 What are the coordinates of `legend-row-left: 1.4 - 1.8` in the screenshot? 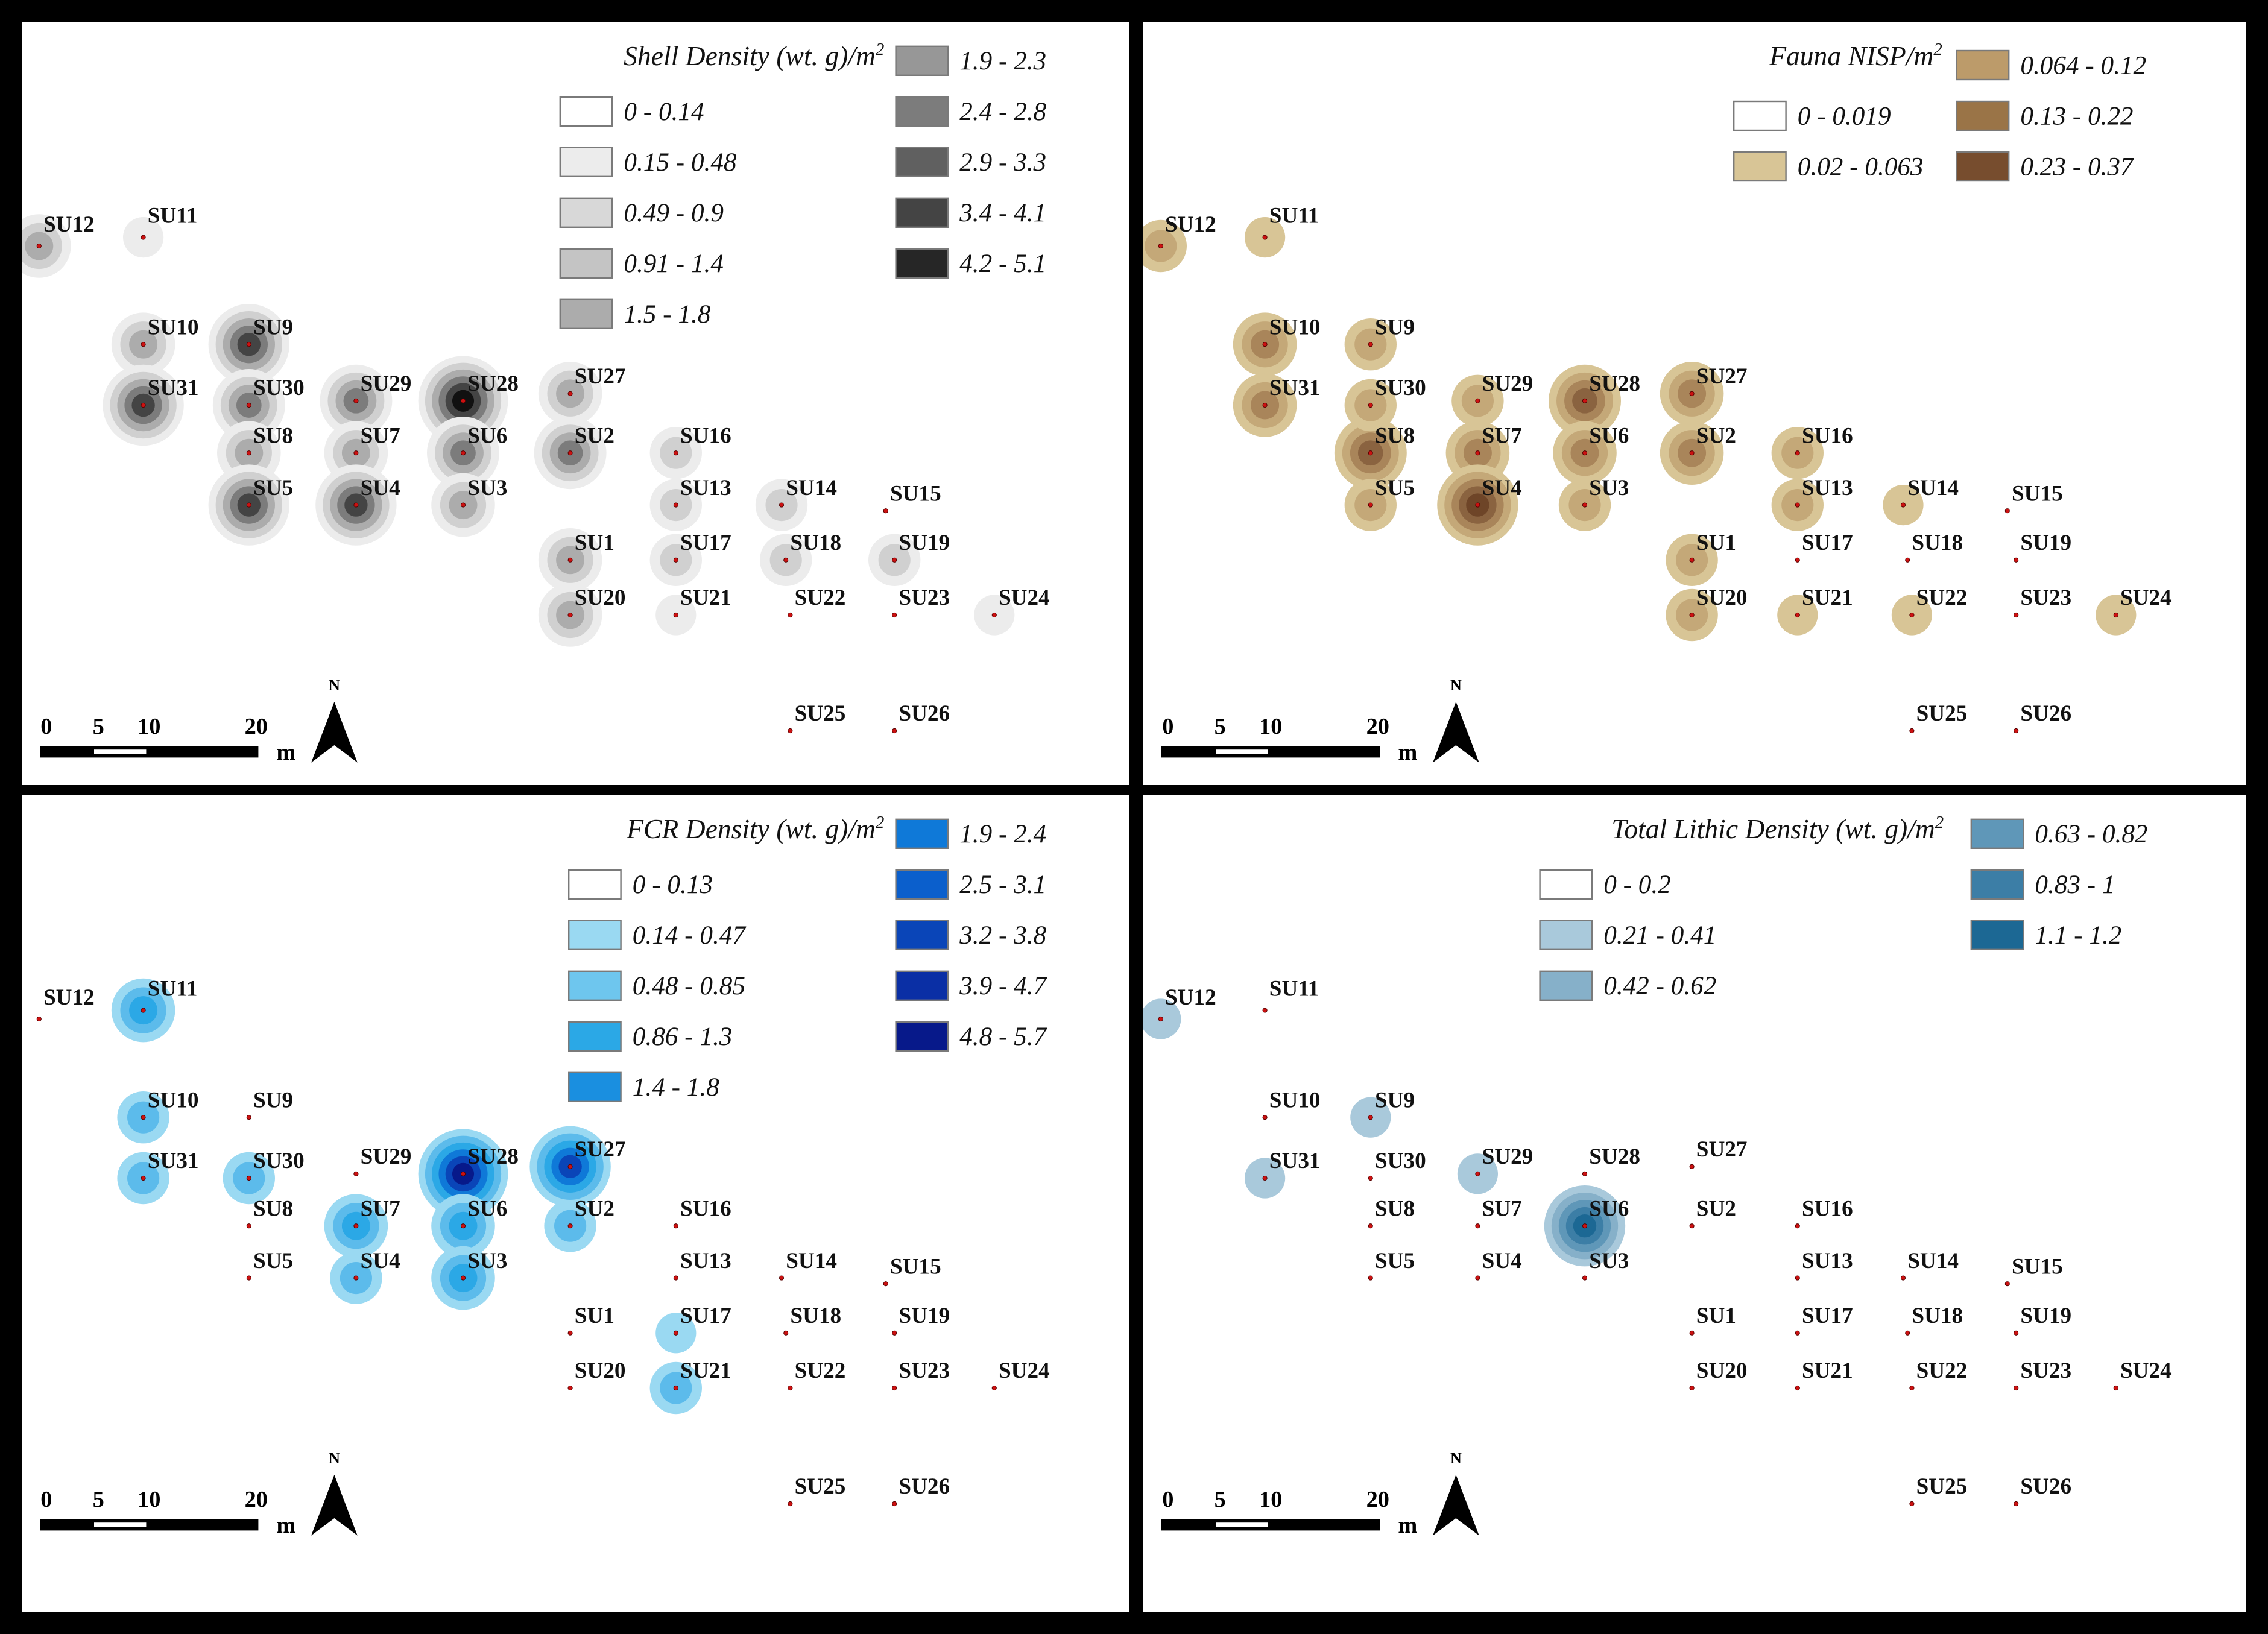 It's located at (643, 1087).